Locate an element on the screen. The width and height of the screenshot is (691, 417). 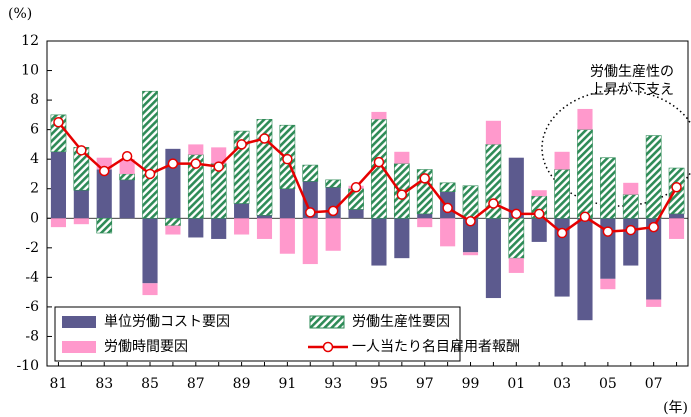
x-tick-label: 91 is located at coordinates (287, 384).